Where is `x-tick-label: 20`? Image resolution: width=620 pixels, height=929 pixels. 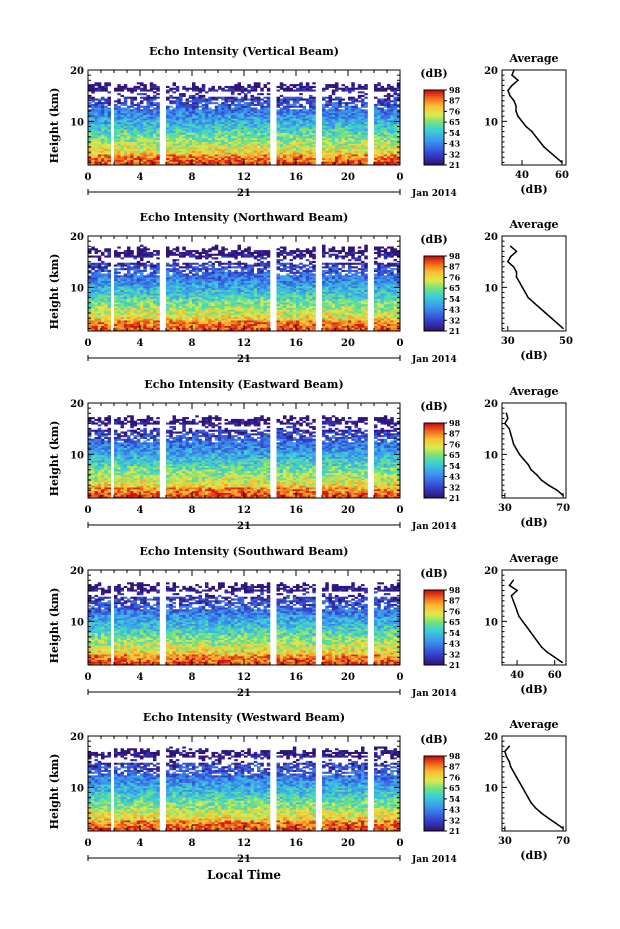
x-tick-label: 20 is located at coordinates (348, 843).